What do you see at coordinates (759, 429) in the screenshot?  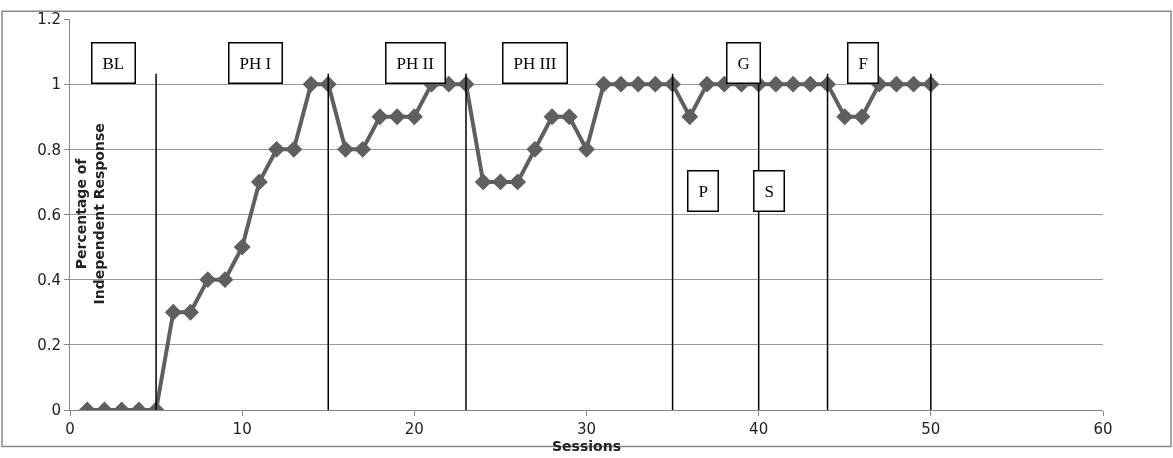 I see `x-tick-label: 40` at bounding box center [759, 429].